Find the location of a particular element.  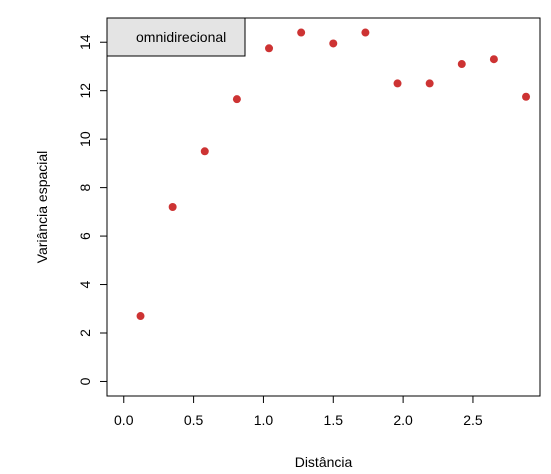

y-tick-label: 0 is located at coordinates (85, 381).